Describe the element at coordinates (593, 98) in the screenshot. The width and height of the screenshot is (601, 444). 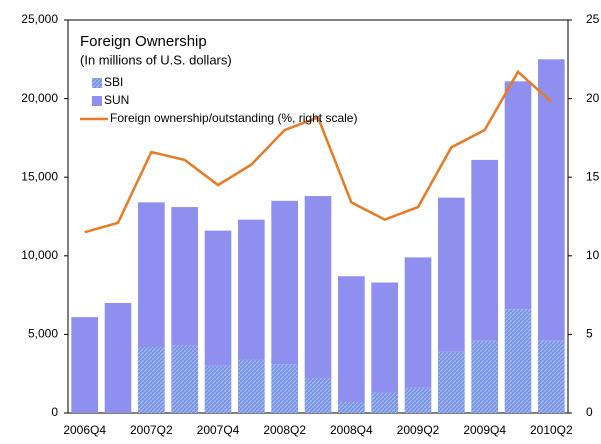
I see `y2-tick-label: 20` at that location.